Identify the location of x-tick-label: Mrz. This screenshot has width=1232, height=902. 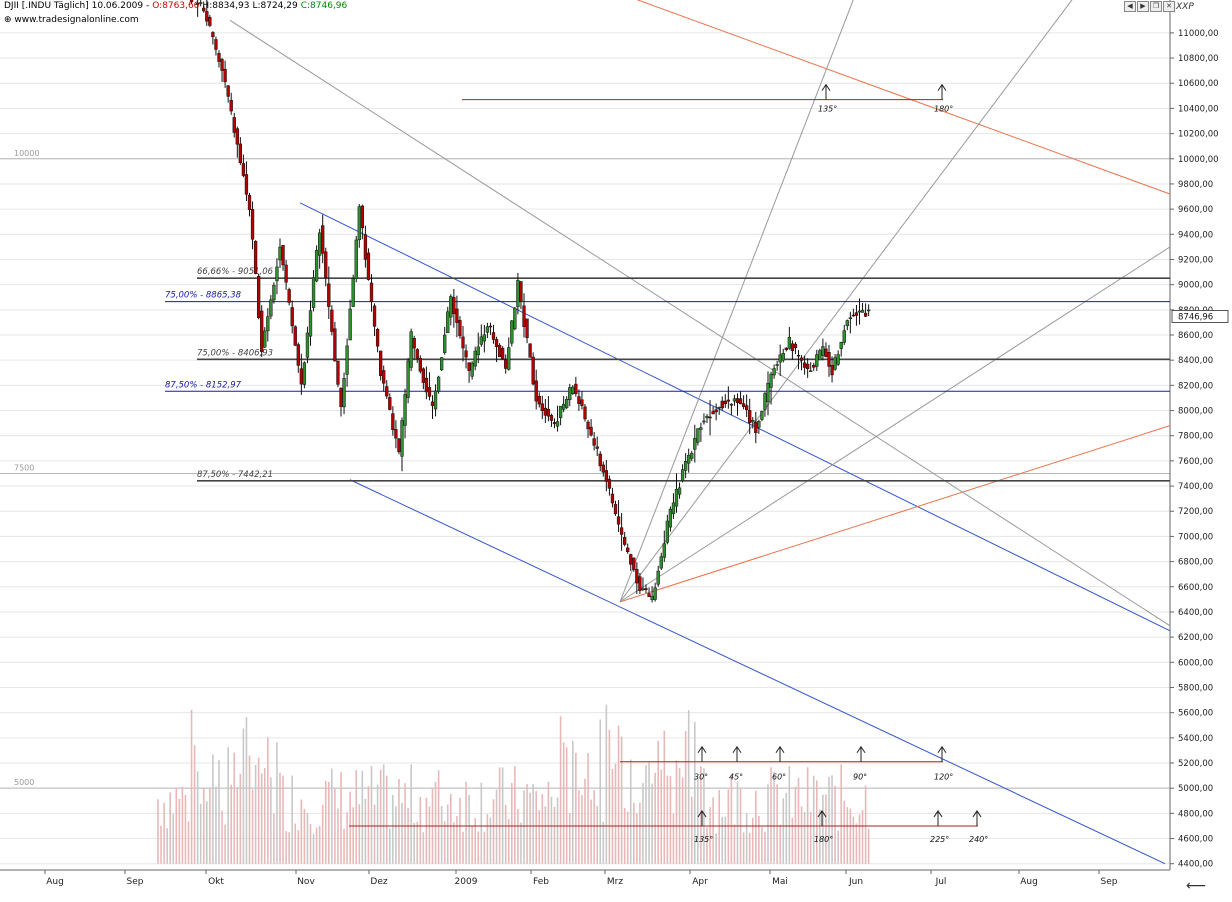
(615, 882).